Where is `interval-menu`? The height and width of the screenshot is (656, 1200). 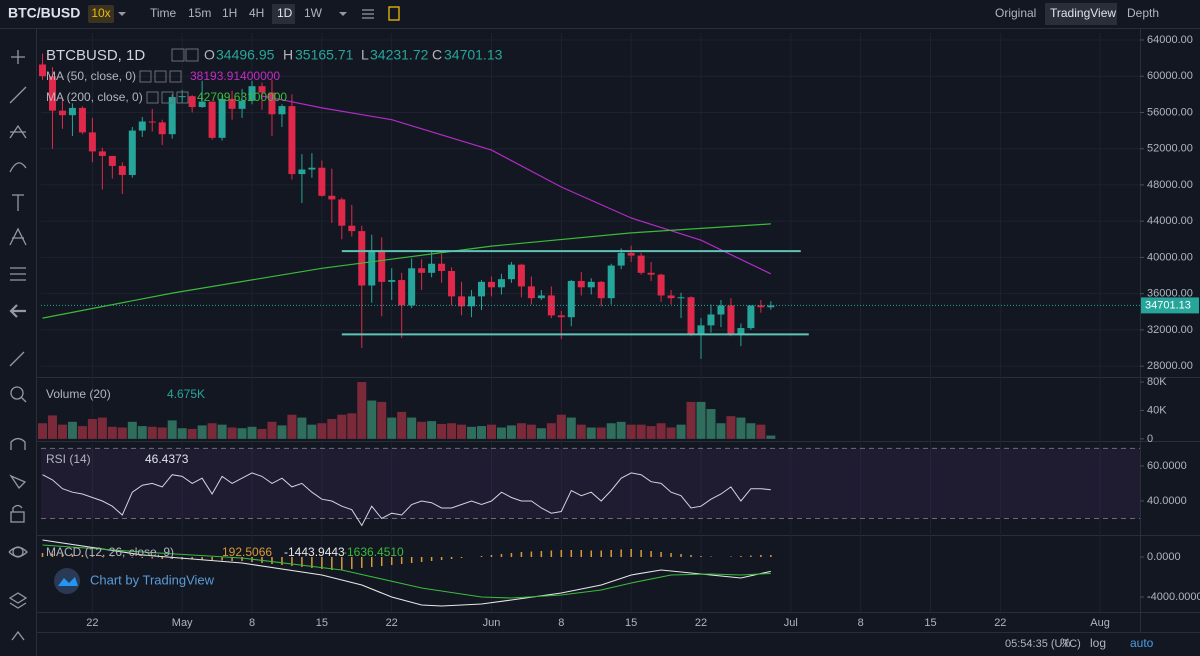
interval-menu is located at coordinates (343, 14).